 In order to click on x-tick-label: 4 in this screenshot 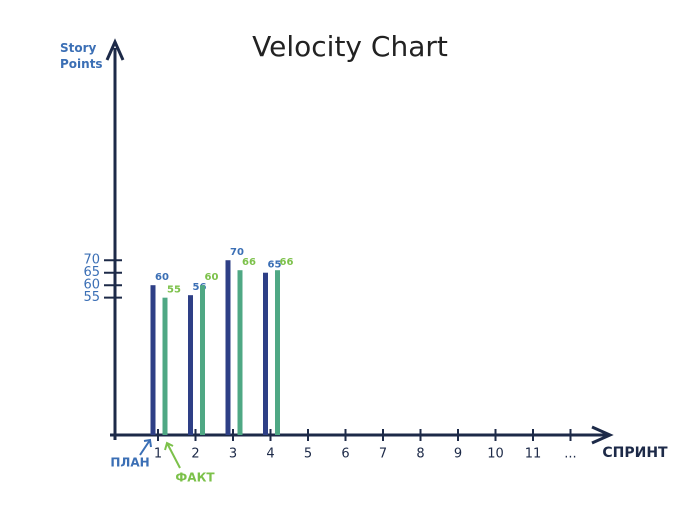, I will do `click(270, 454)`.